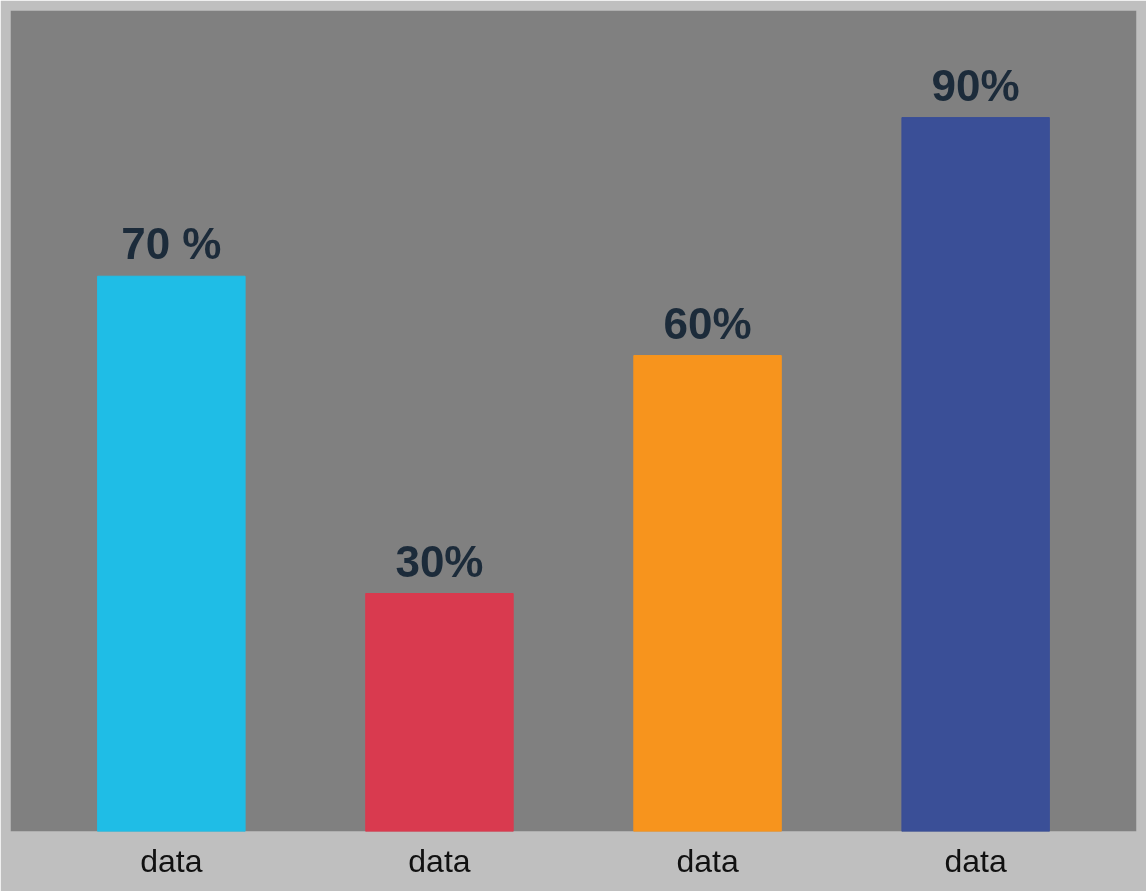 This screenshot has width=1146, height=891. What do you see at coordinates (707, 323) in the screenshot?
I see `data-label: 60%` at bounding box center [707, 323].